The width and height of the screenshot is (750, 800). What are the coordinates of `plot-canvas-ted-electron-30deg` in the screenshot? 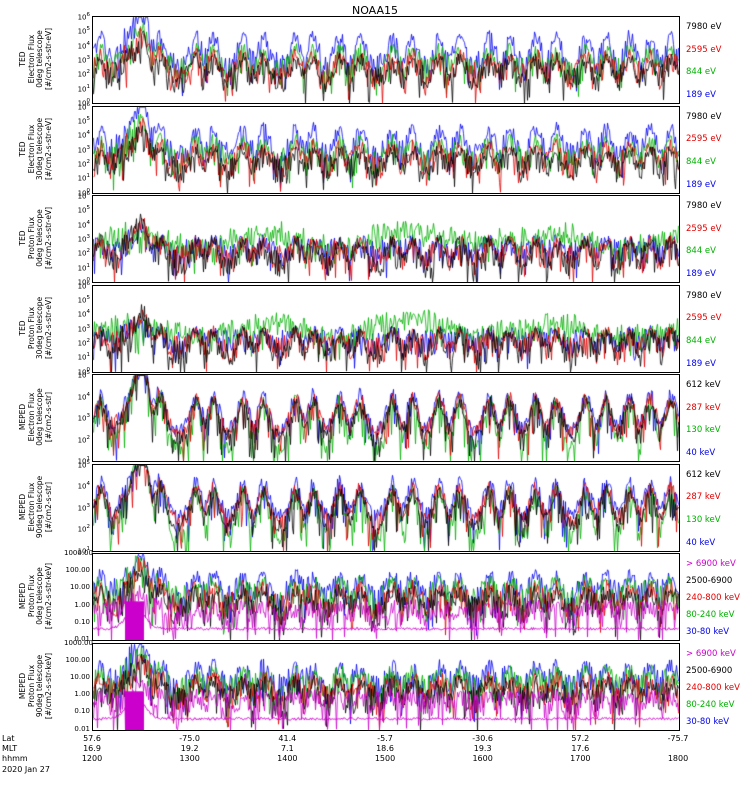 It's located at (386, 149).